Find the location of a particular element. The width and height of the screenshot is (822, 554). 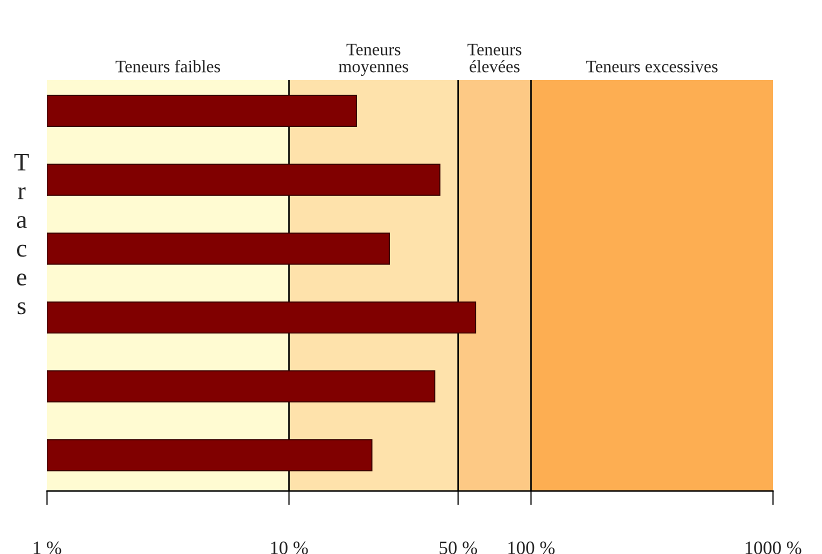

x-tick-label: 100 % is located at coordinates (531, 548).